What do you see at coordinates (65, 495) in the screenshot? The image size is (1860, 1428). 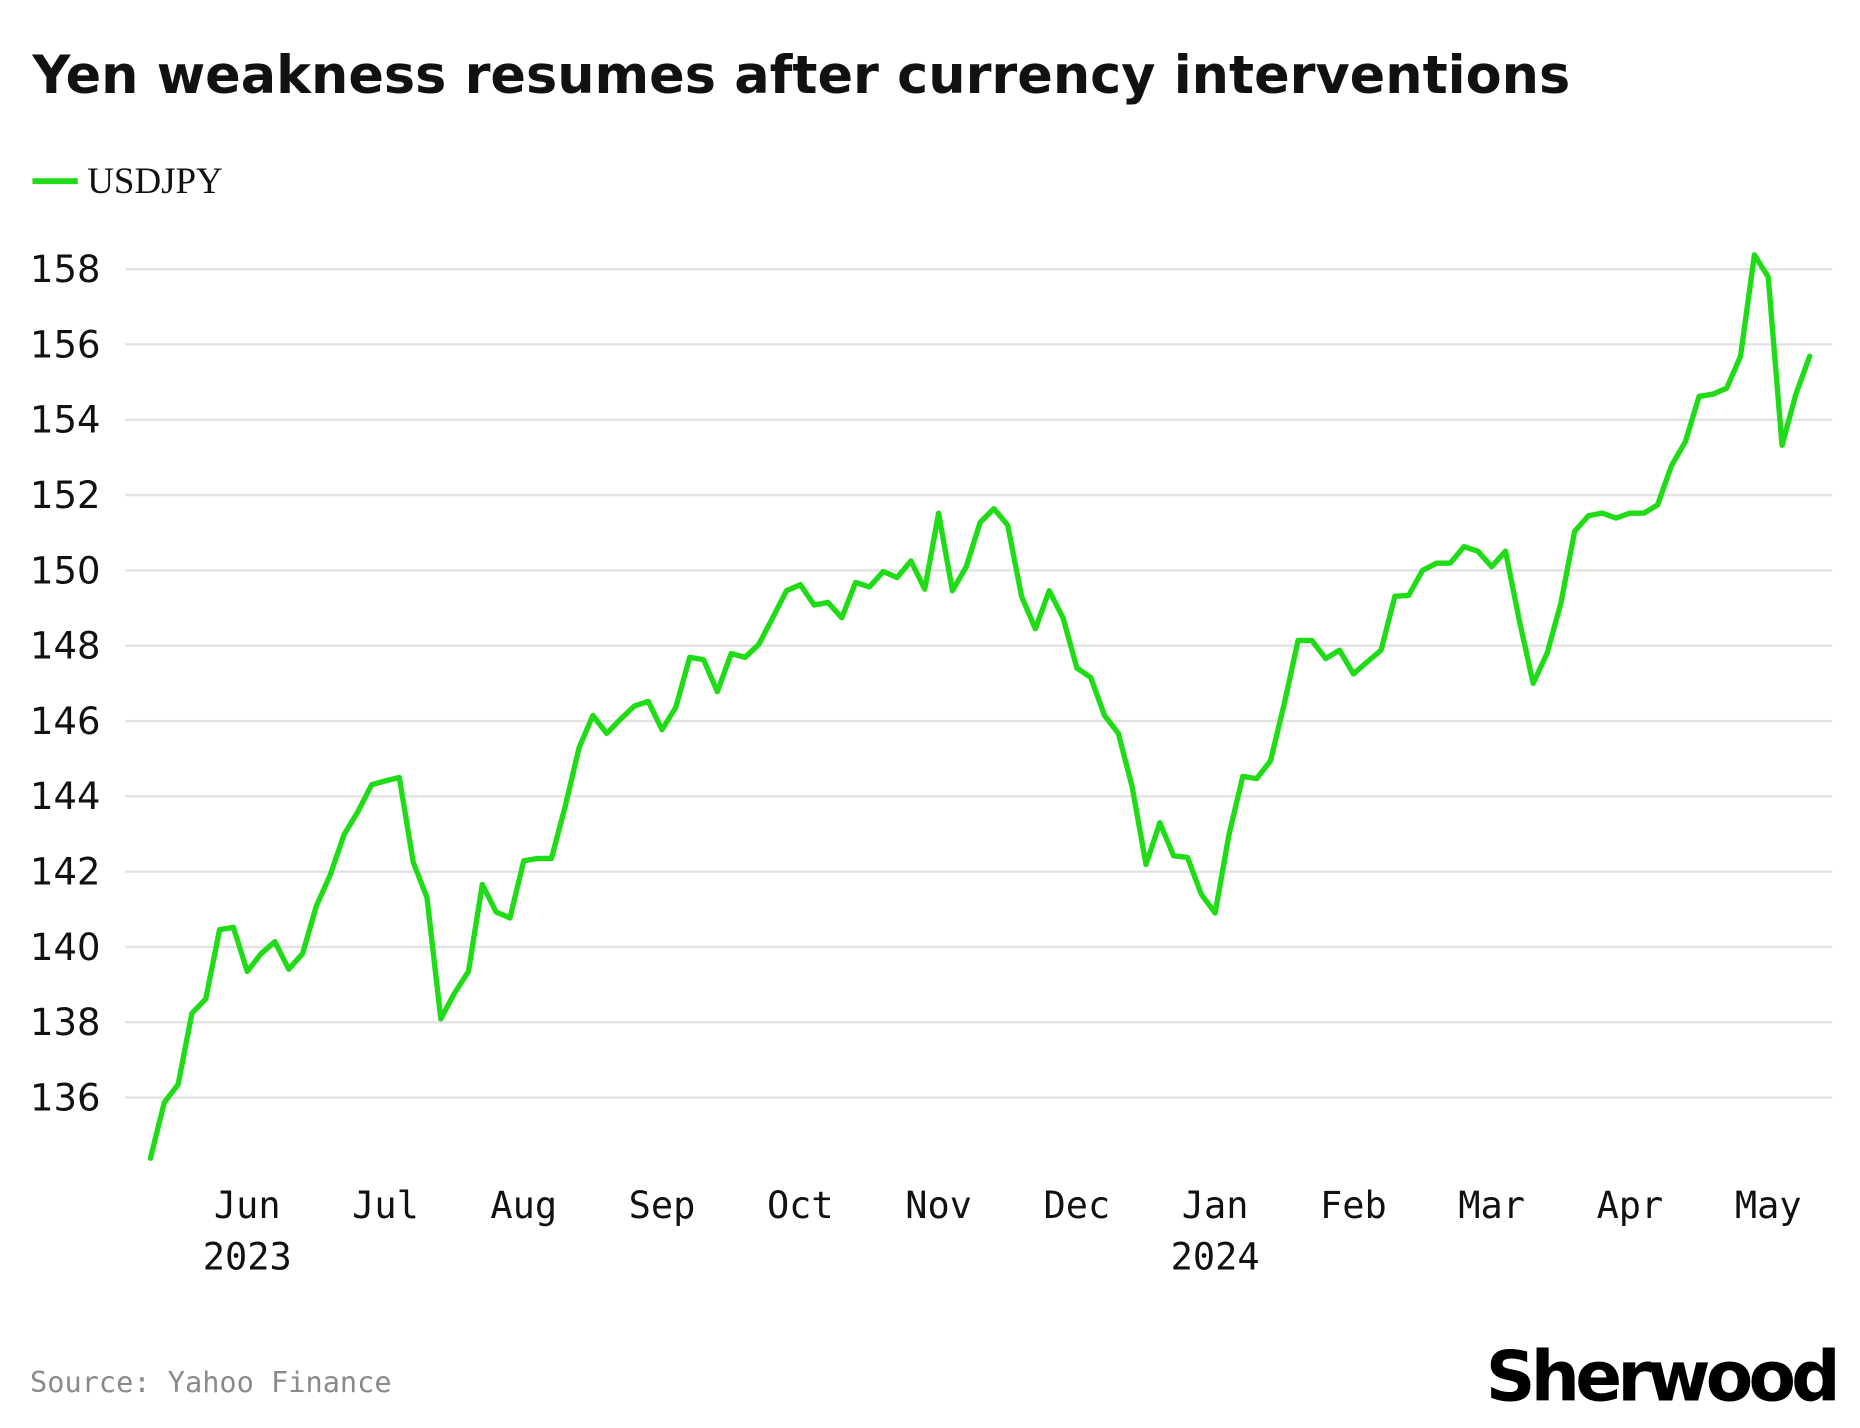 I see `y-tick-label: 152` at bounding box center [65, 495].